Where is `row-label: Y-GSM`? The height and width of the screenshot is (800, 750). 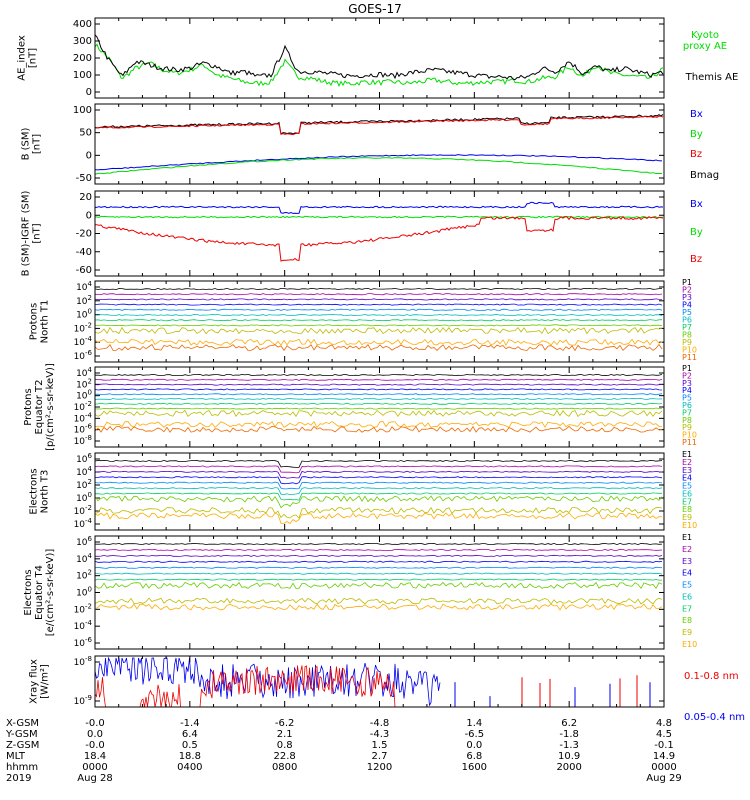 row-label: Y-GSM is located at coordinates (21, 734).